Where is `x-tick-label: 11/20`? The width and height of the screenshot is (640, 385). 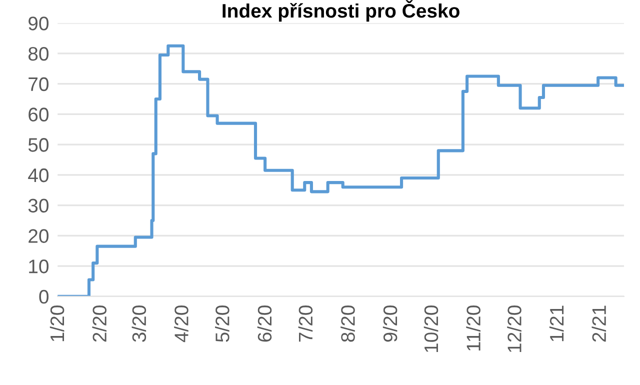 x-tick-label: 11/20 is located at coordinates (473, 328).